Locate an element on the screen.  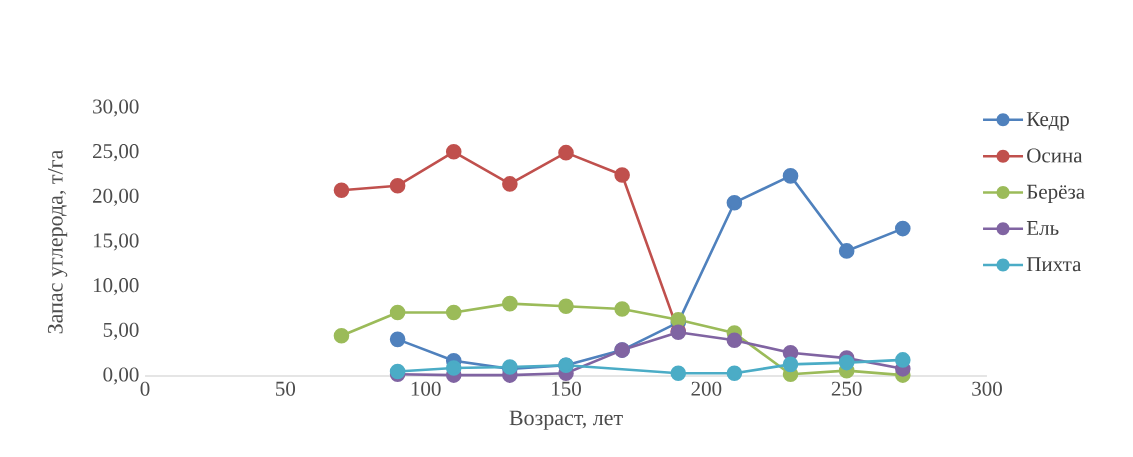
legend-label: Кедр is located at coordinates (1047, 121).